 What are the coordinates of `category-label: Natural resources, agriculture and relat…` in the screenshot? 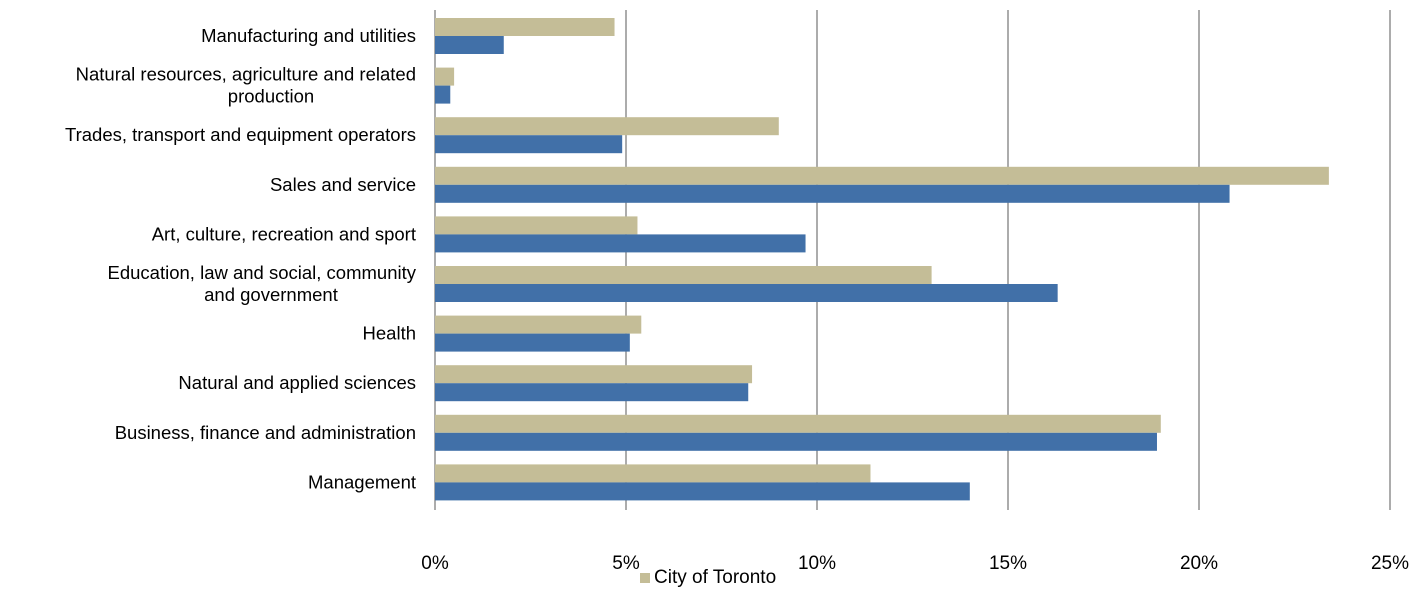 It's located at (246, 74).